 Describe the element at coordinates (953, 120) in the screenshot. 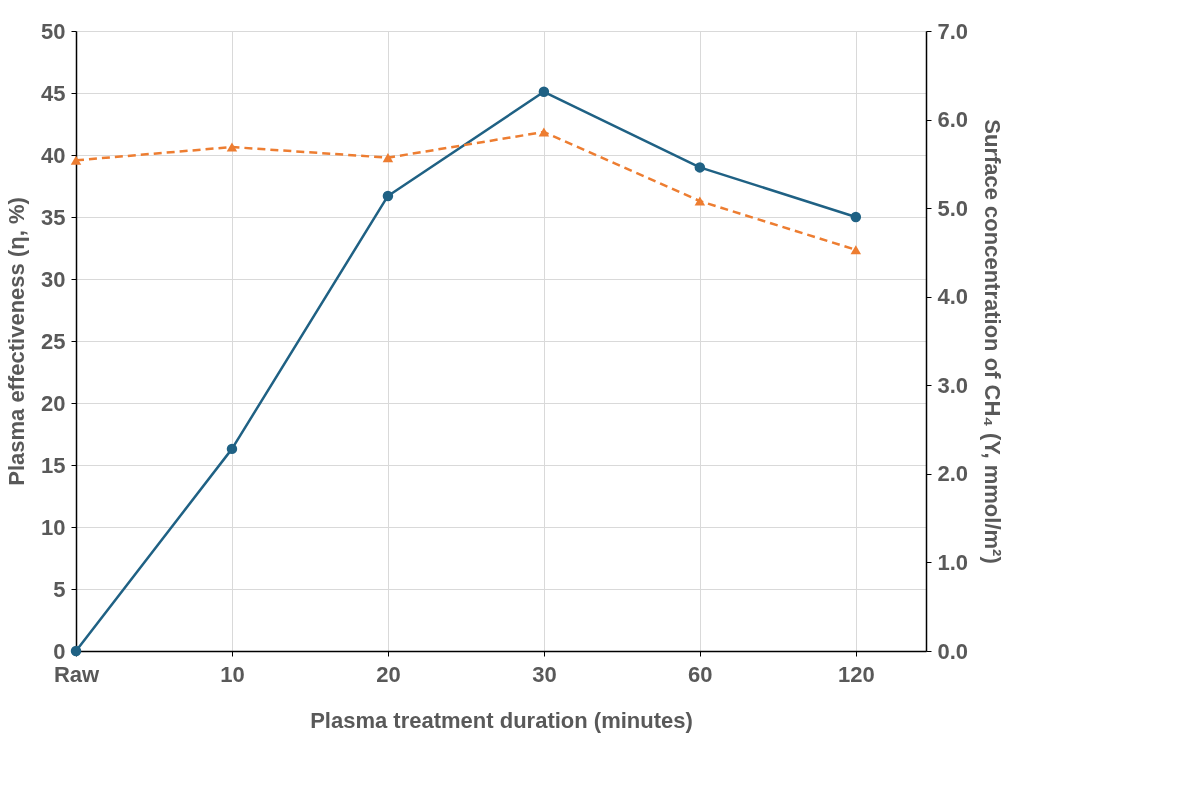

I see `y2-tick-label: 6.0` at that location.